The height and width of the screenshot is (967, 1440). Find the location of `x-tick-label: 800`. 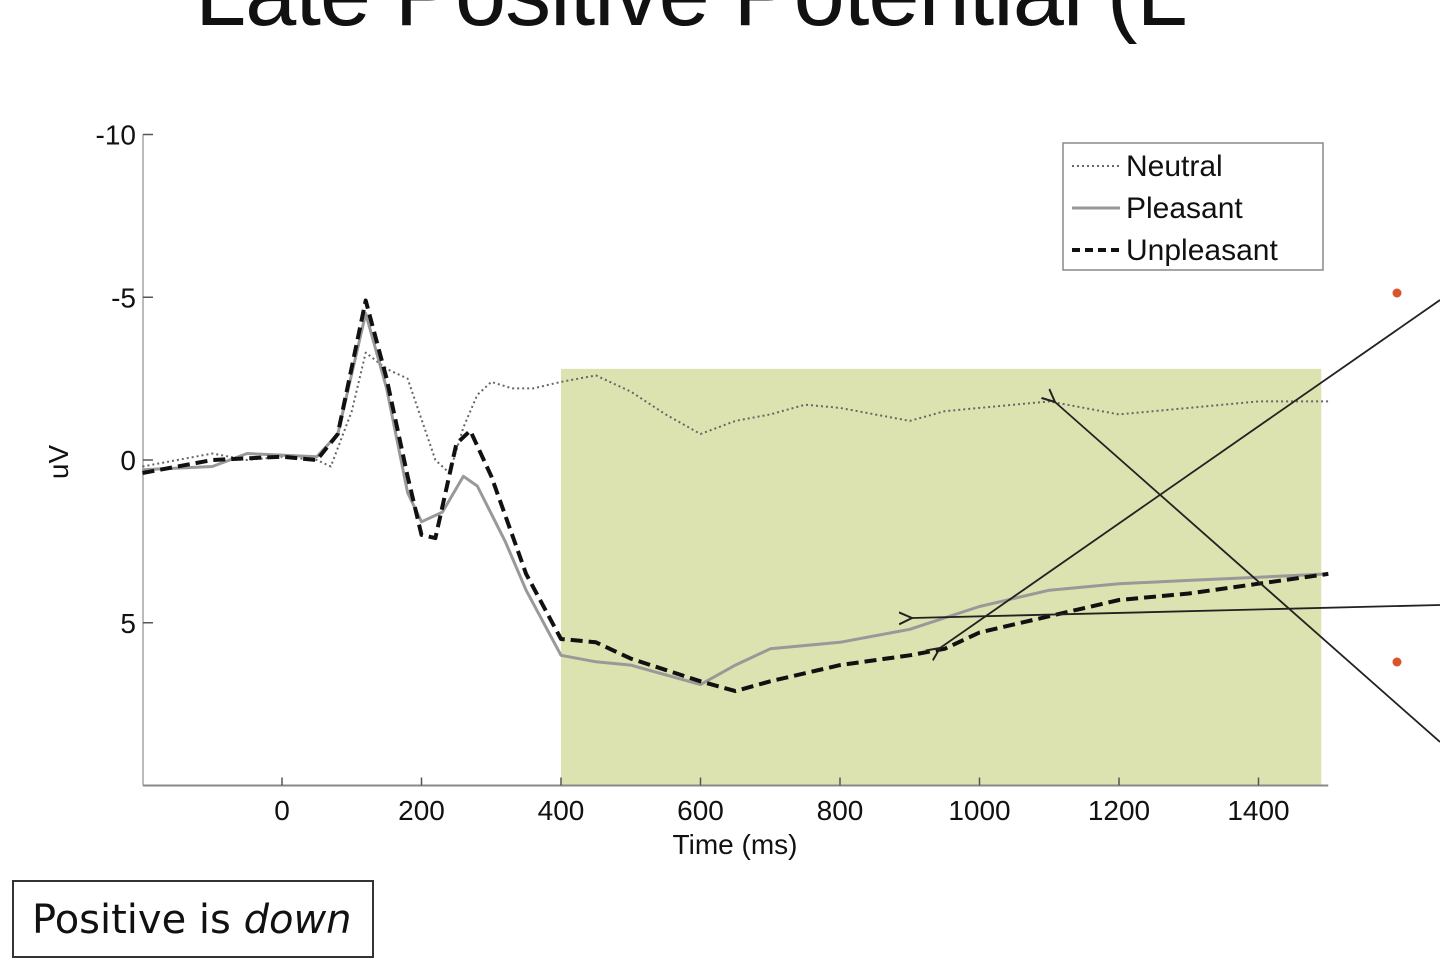

x-tick-label: 800 is located at coordinates (840, 810).